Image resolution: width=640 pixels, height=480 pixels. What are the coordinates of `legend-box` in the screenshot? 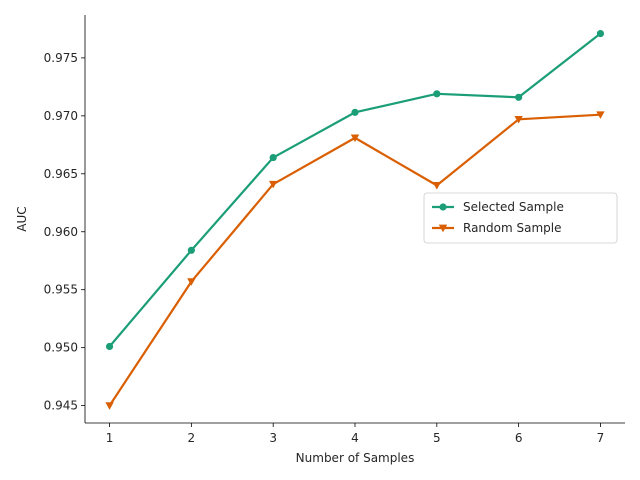 It's located at (520, 218).